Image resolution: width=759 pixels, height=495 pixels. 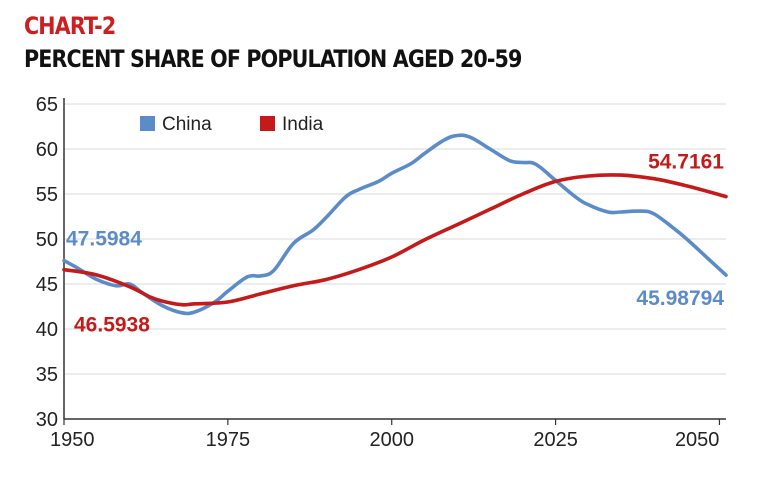 I want to click on x-tick-label: 2050, so click(x=697, y=440).